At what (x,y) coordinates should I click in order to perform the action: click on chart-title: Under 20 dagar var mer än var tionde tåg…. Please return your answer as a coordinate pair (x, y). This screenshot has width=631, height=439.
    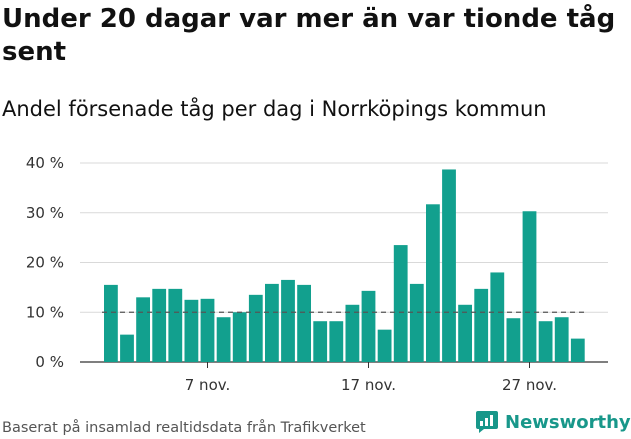
    Looking at the image, I should click on (309, 35).